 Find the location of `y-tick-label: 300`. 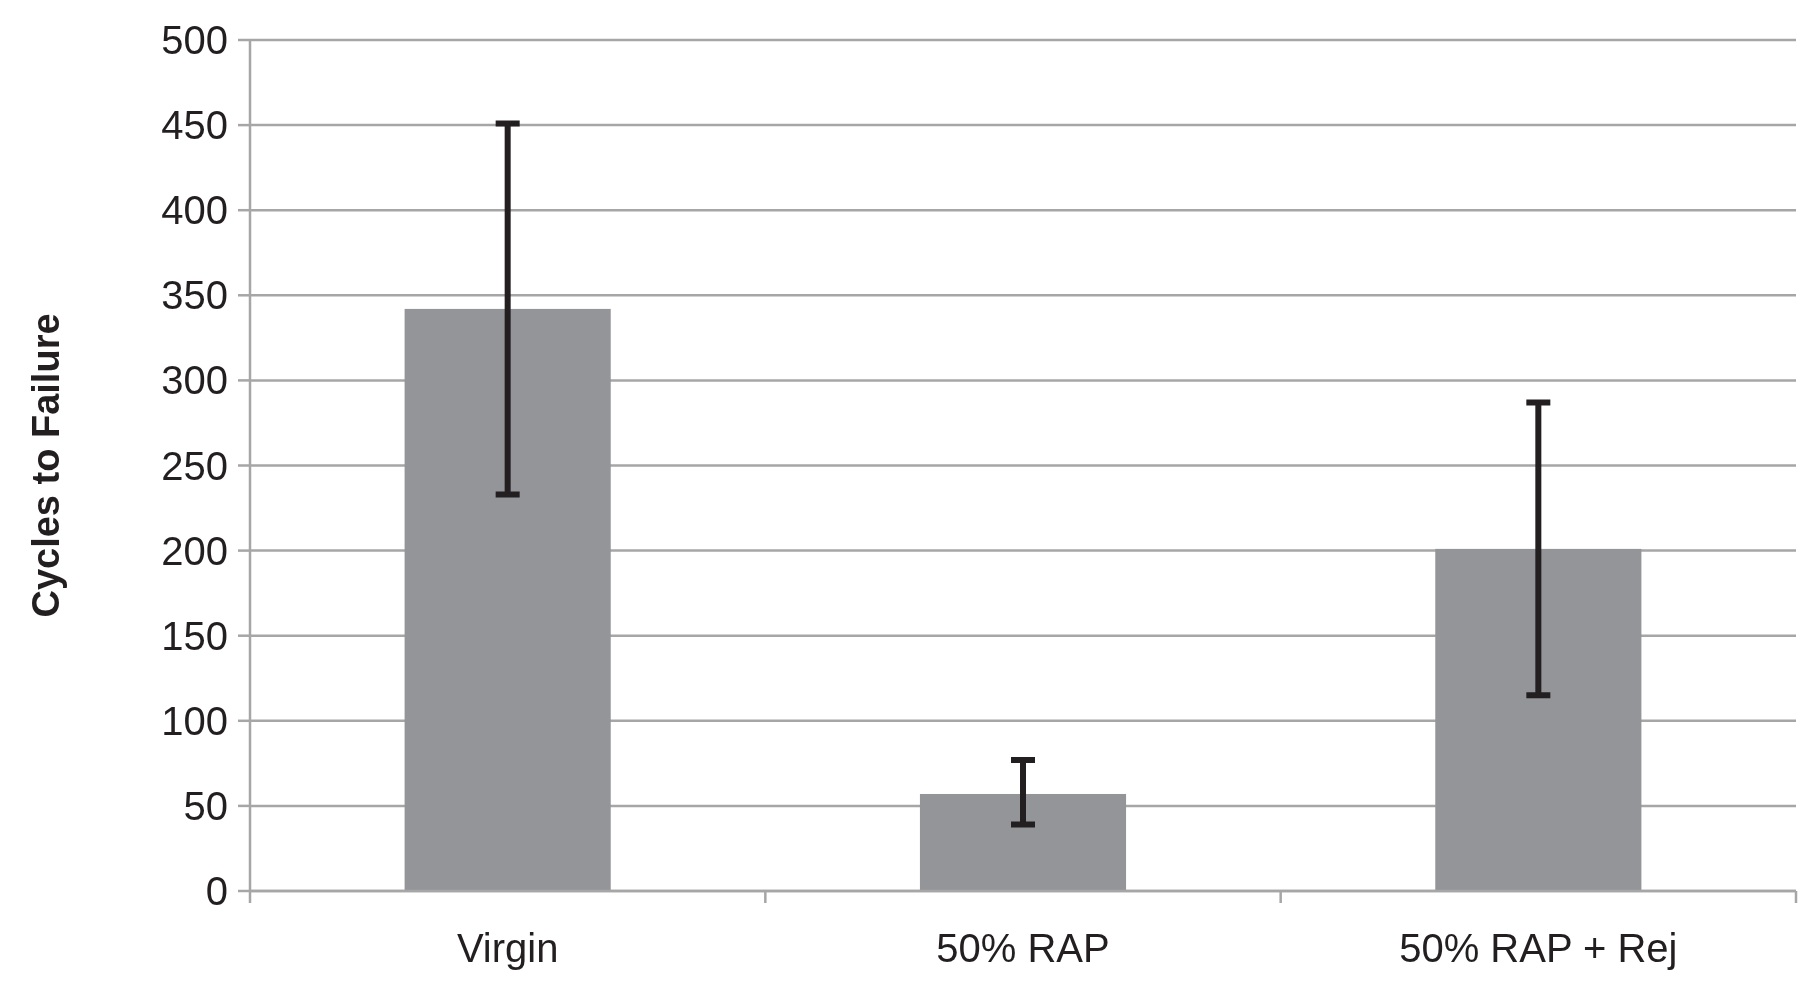

y-tick-label: 300 is located at coordinates (194, 380).